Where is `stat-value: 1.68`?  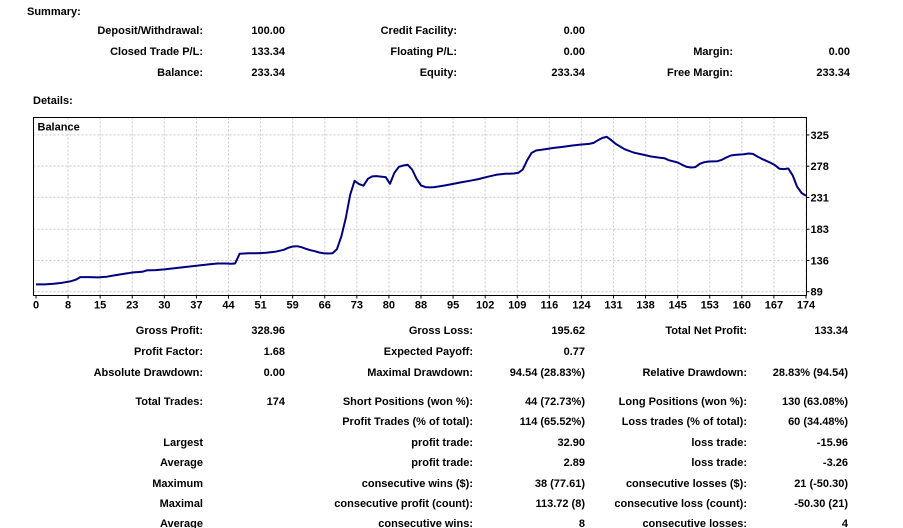
stat-value: 1.68 is located at coordinates (274, 352).